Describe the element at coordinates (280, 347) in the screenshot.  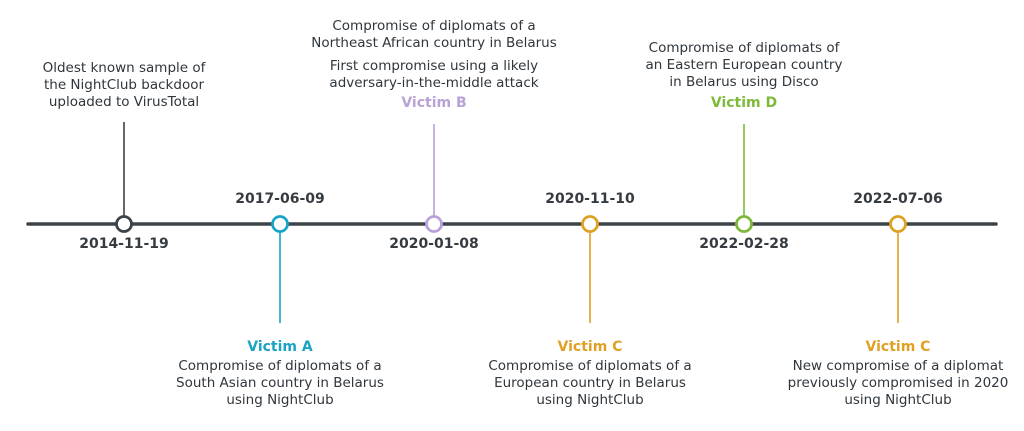
I see `victim-label: Victim A` at that location.